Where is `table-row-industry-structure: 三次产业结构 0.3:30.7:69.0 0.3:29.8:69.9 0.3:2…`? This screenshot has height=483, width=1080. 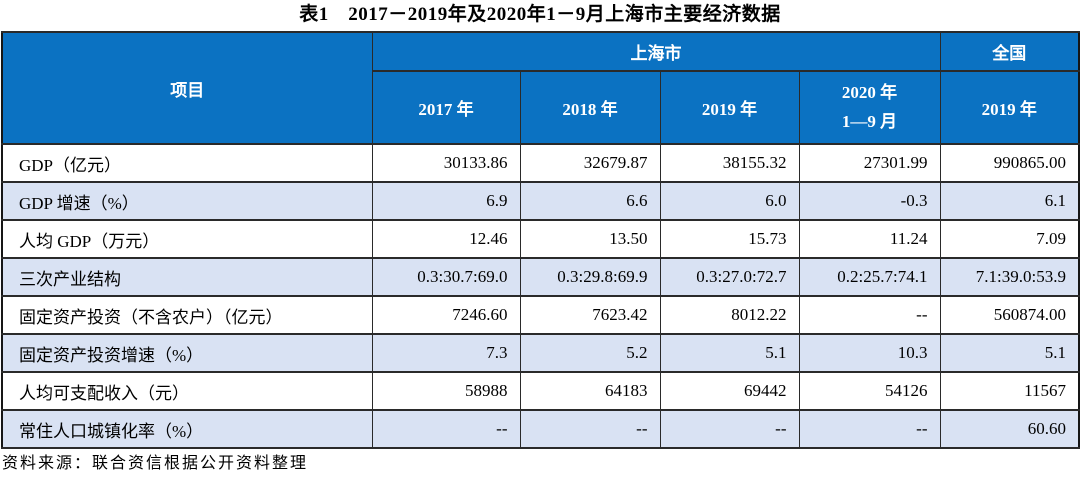 table-row-industry-structure: 三次产业结构 0.3:30.7:69.0 0.3:29.8:69.9 0.3:2… is located at coordinates (540, 277).